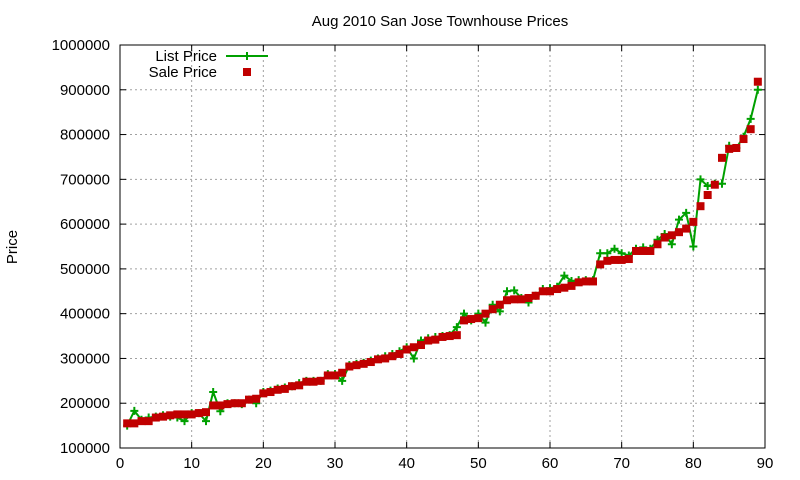  Describe the element at coordinates (85, 90) in the screenshot. I see `y-tick-label: 900000` at that location.